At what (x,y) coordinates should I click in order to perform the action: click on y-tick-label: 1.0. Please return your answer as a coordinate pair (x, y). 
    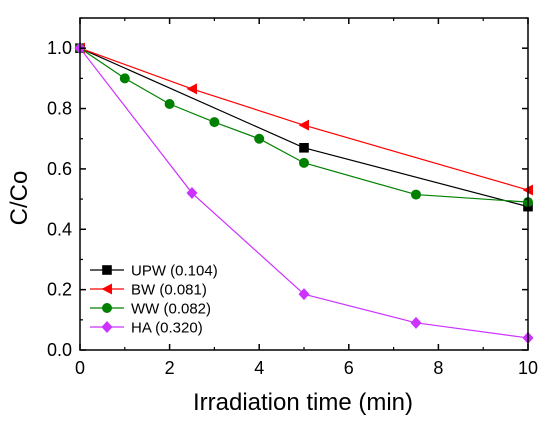
    Looking at the image, I should click on (59, 48).